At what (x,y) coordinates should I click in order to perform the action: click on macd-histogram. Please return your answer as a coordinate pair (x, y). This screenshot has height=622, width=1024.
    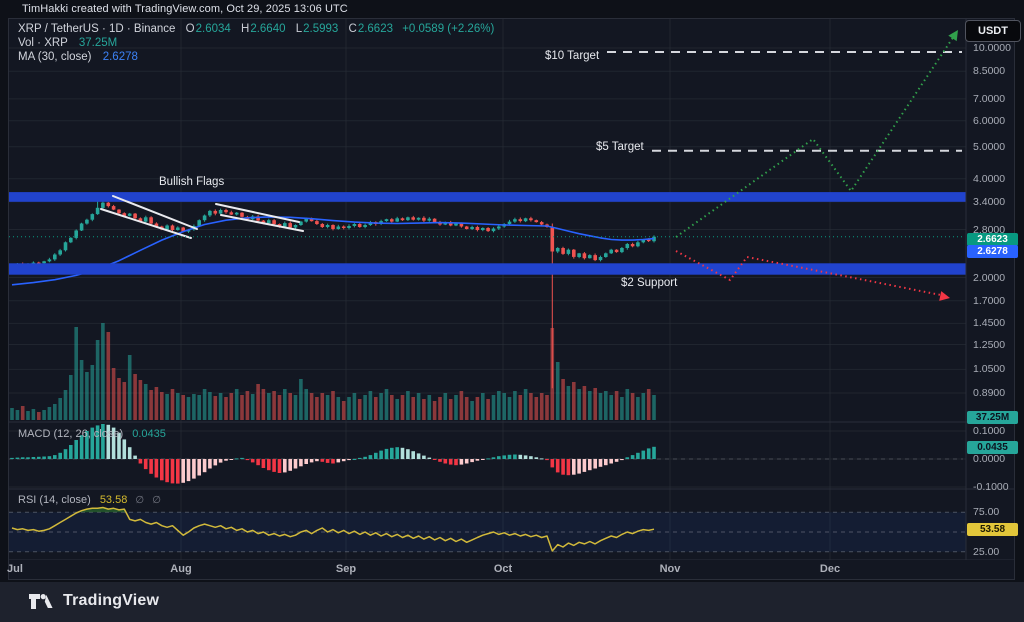
    Looking at the image, I should click on (333, 454).